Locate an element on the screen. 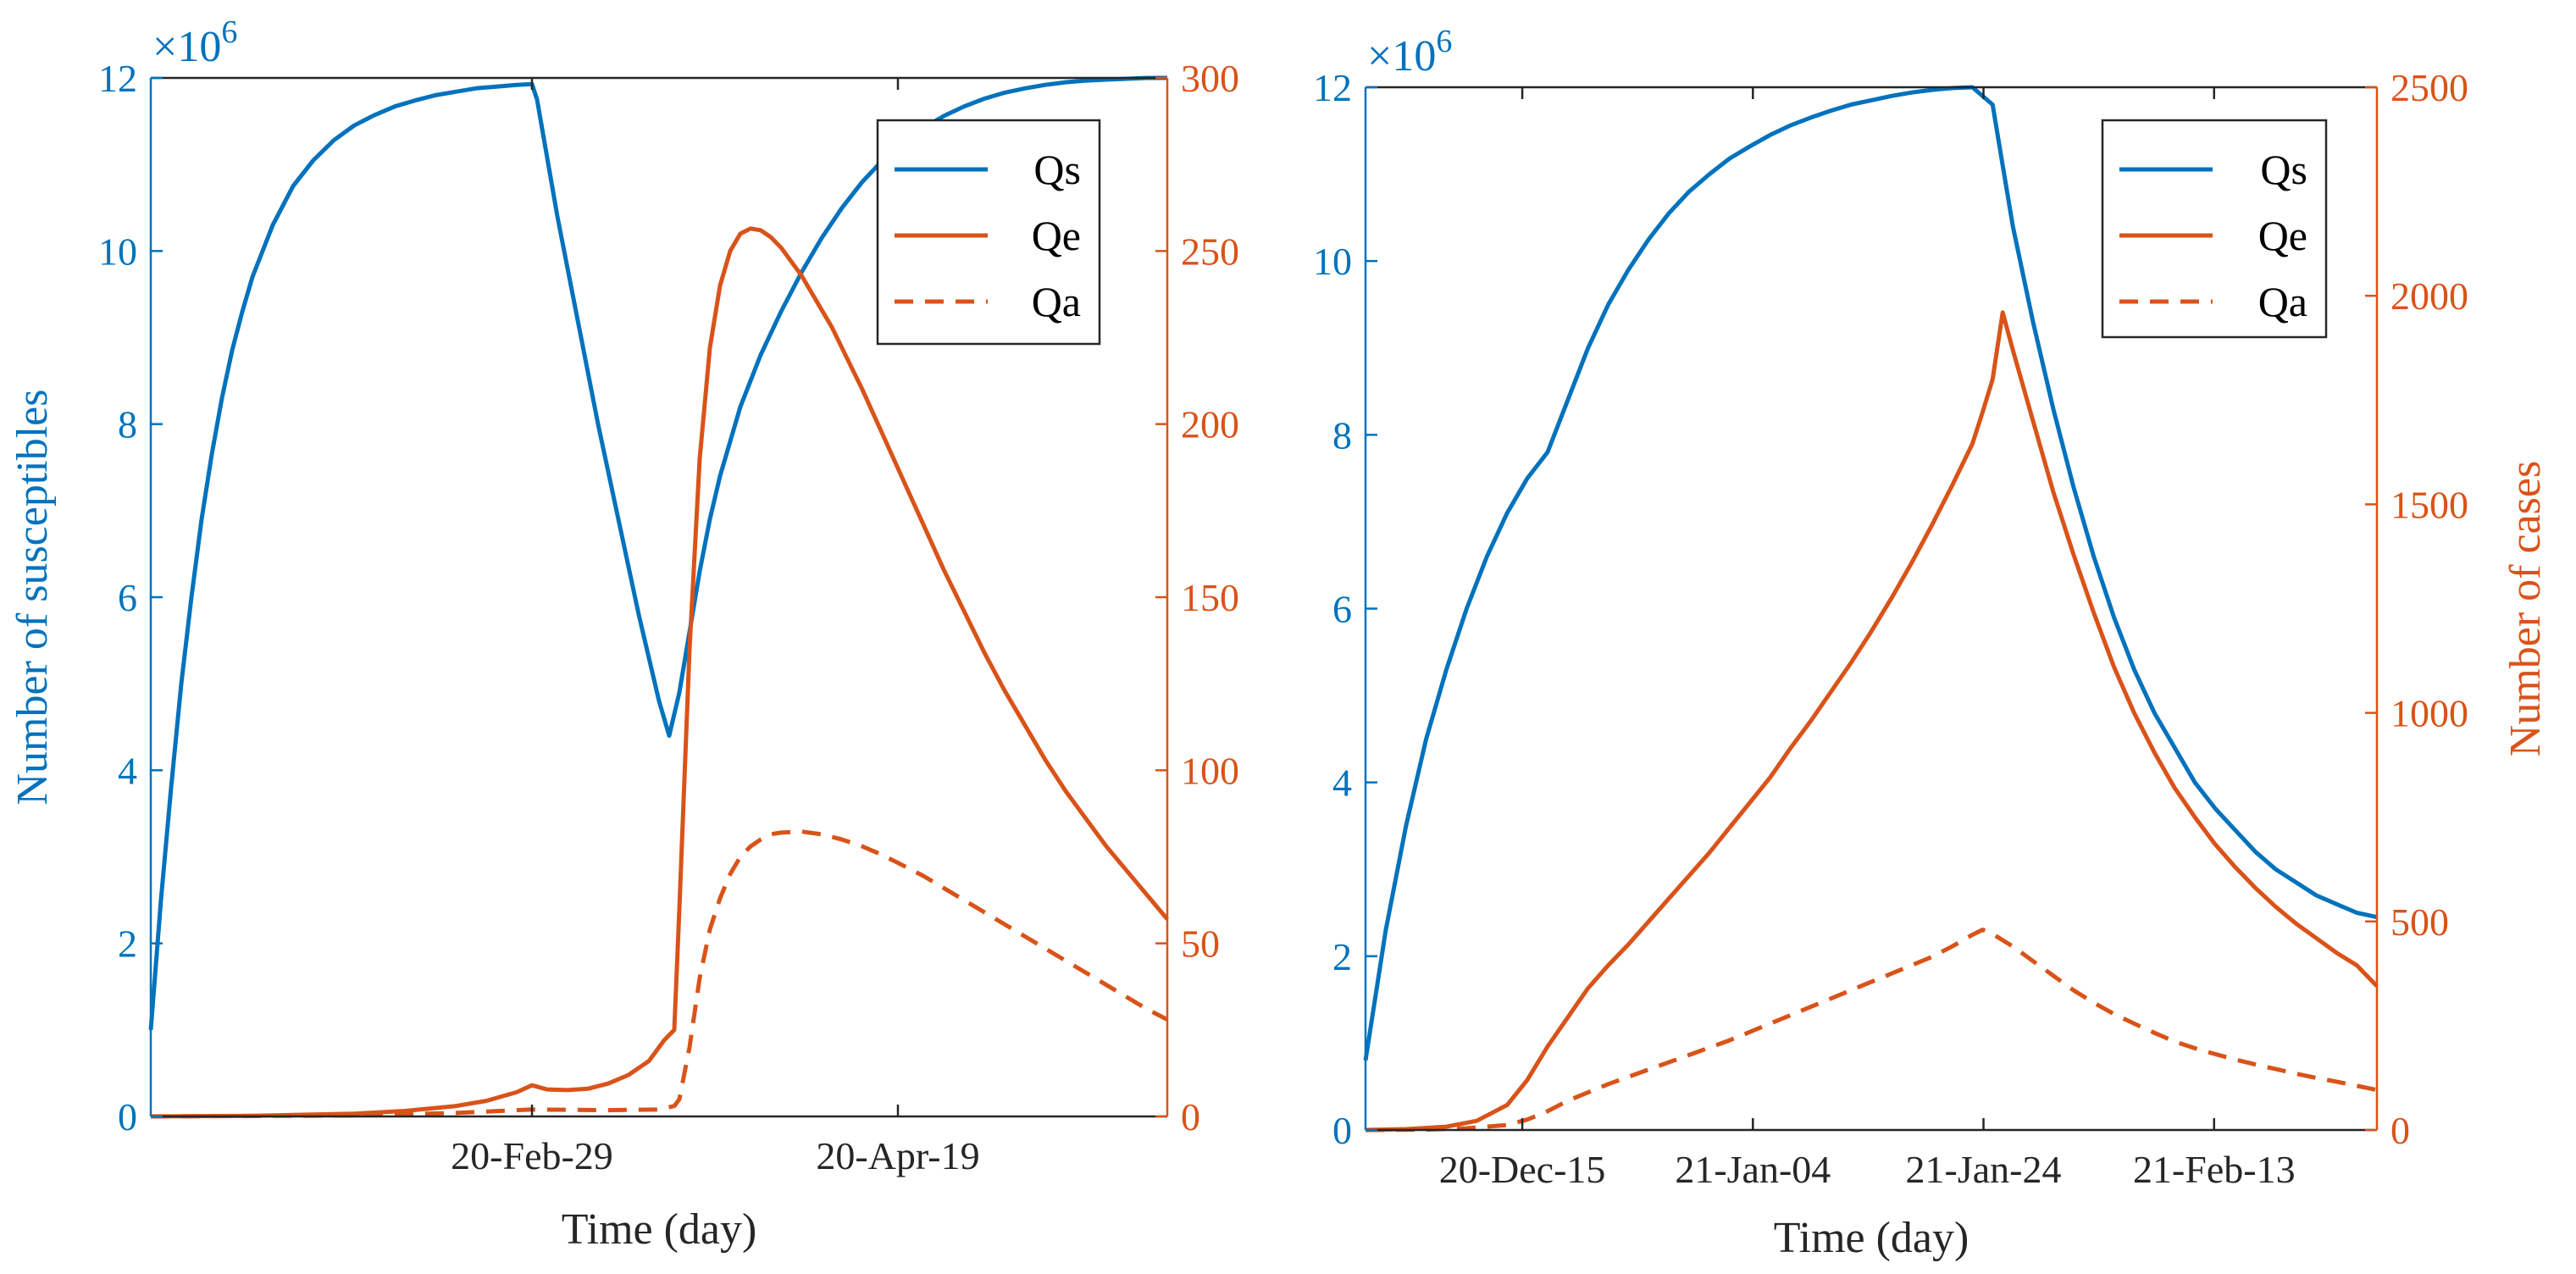  left-y-axis-label: Number of susceptibles is located at coordinates (32, 597).